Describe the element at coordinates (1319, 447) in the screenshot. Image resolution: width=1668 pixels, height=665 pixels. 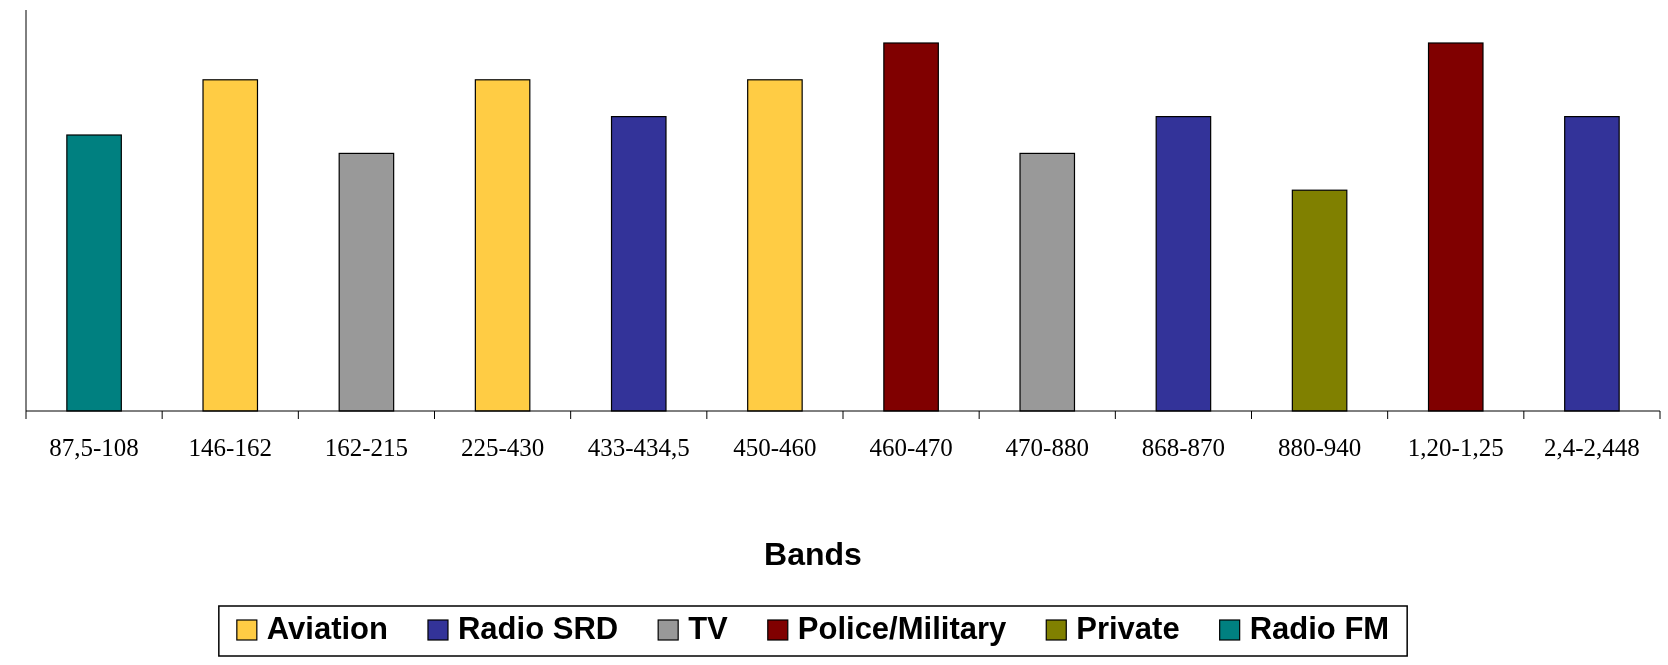
I see `x-tick-label: 880-940` at that location.